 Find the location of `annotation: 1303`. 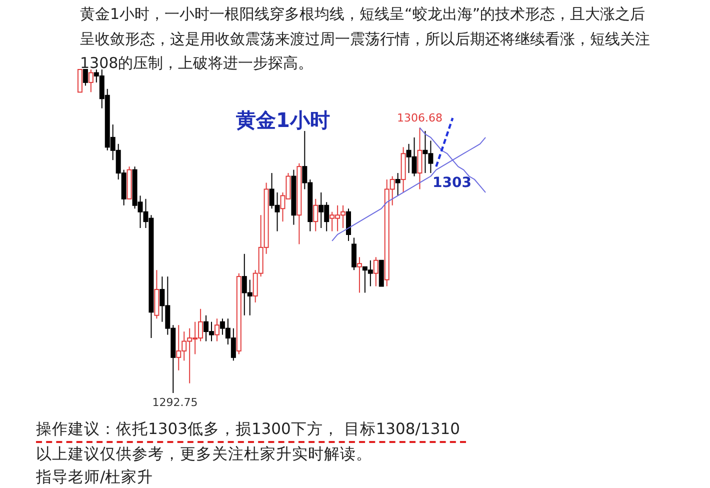

annotation: 1303 is located at coordinates (452, 183).